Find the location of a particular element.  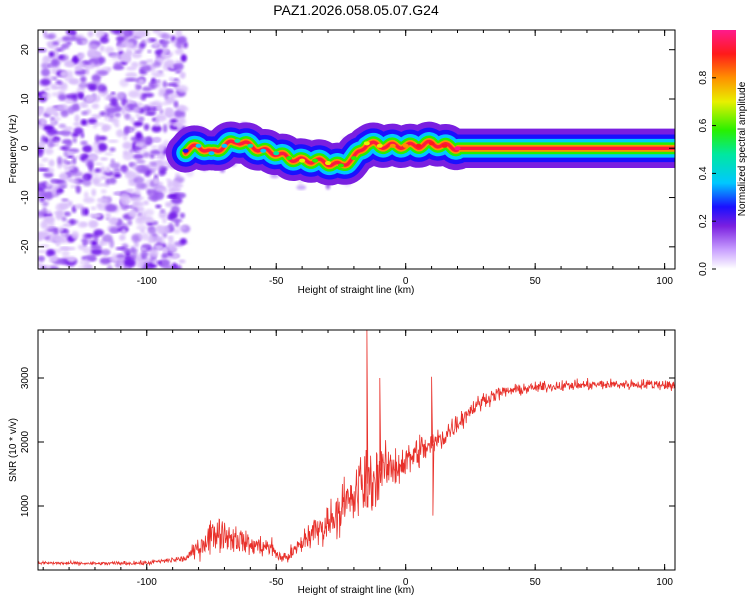

snr-x-tick-label: 0 is located at coordinates (406, 582).